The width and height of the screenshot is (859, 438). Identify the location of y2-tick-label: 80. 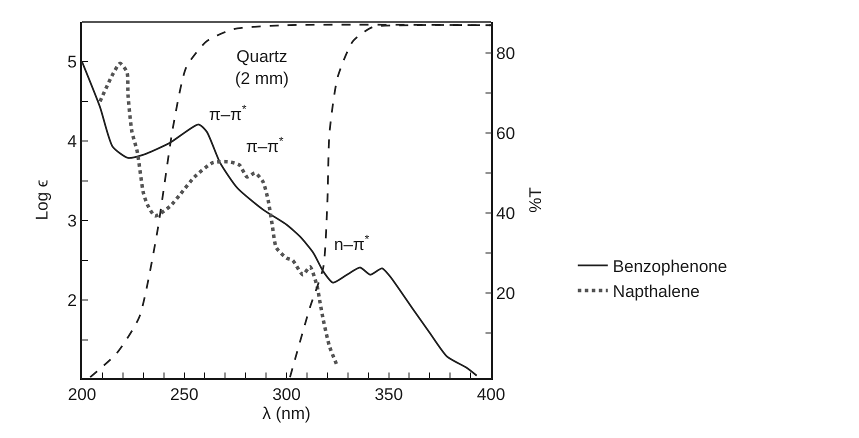
(506, 54).